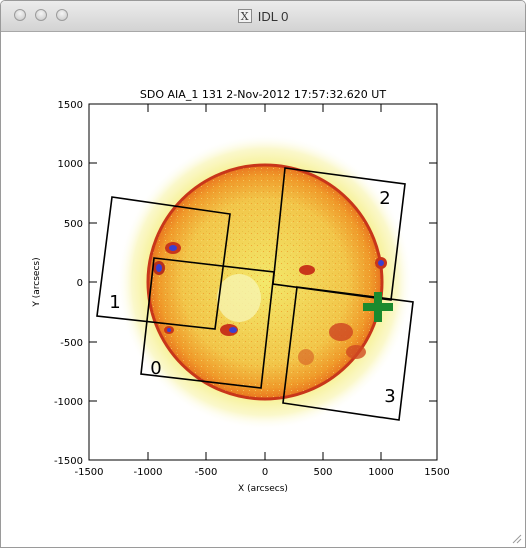 The image size is (526, 548). I want to click on zoom-button, so click(62, 15).